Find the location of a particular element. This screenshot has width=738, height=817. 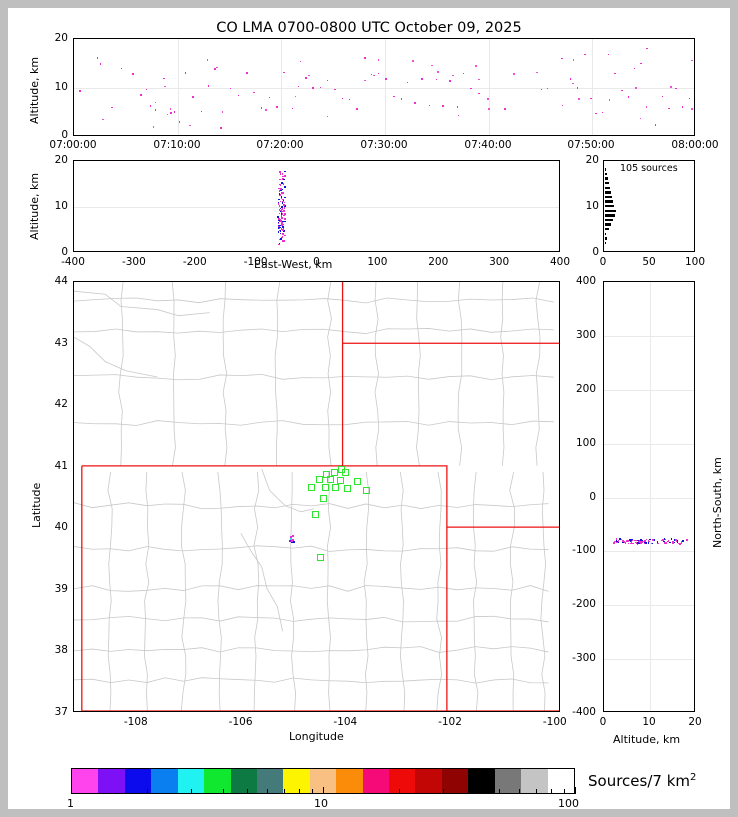

xtick-ew-0: 0 is located at coordinates (316, 262).